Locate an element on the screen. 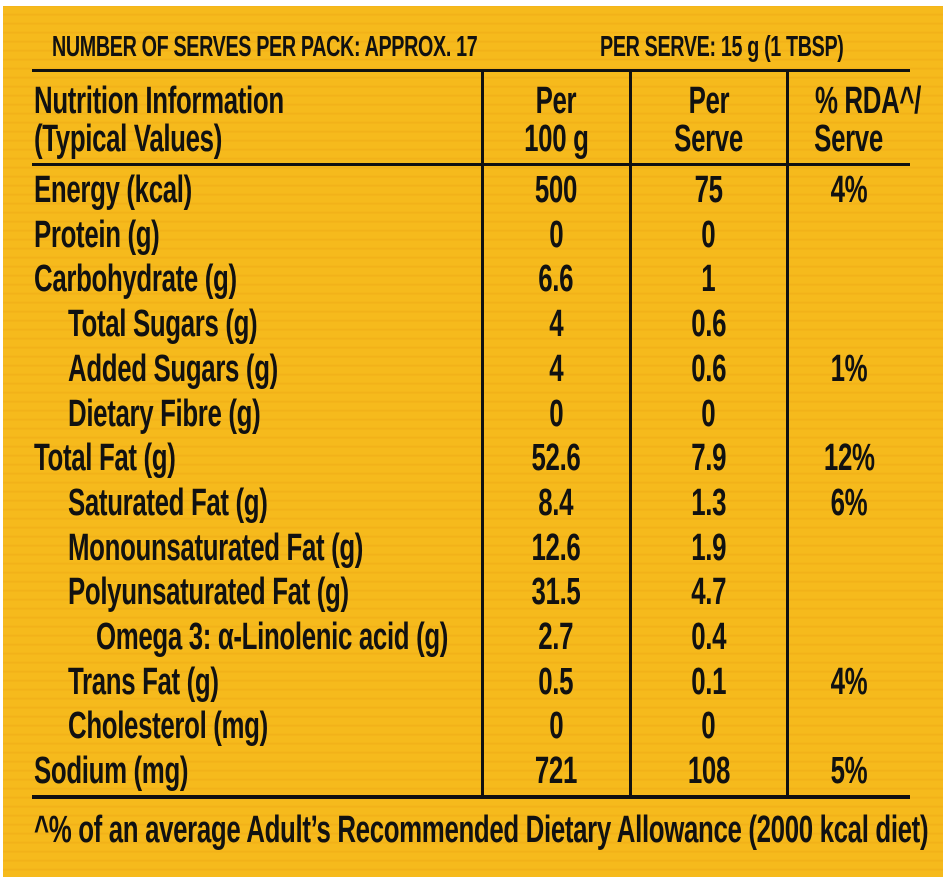 The width and height of the screenshot is (946, 884). table-row: Omega 3: α-Linolenic acid (g) 2.7 0.4 is located at coordinates (473, 637).